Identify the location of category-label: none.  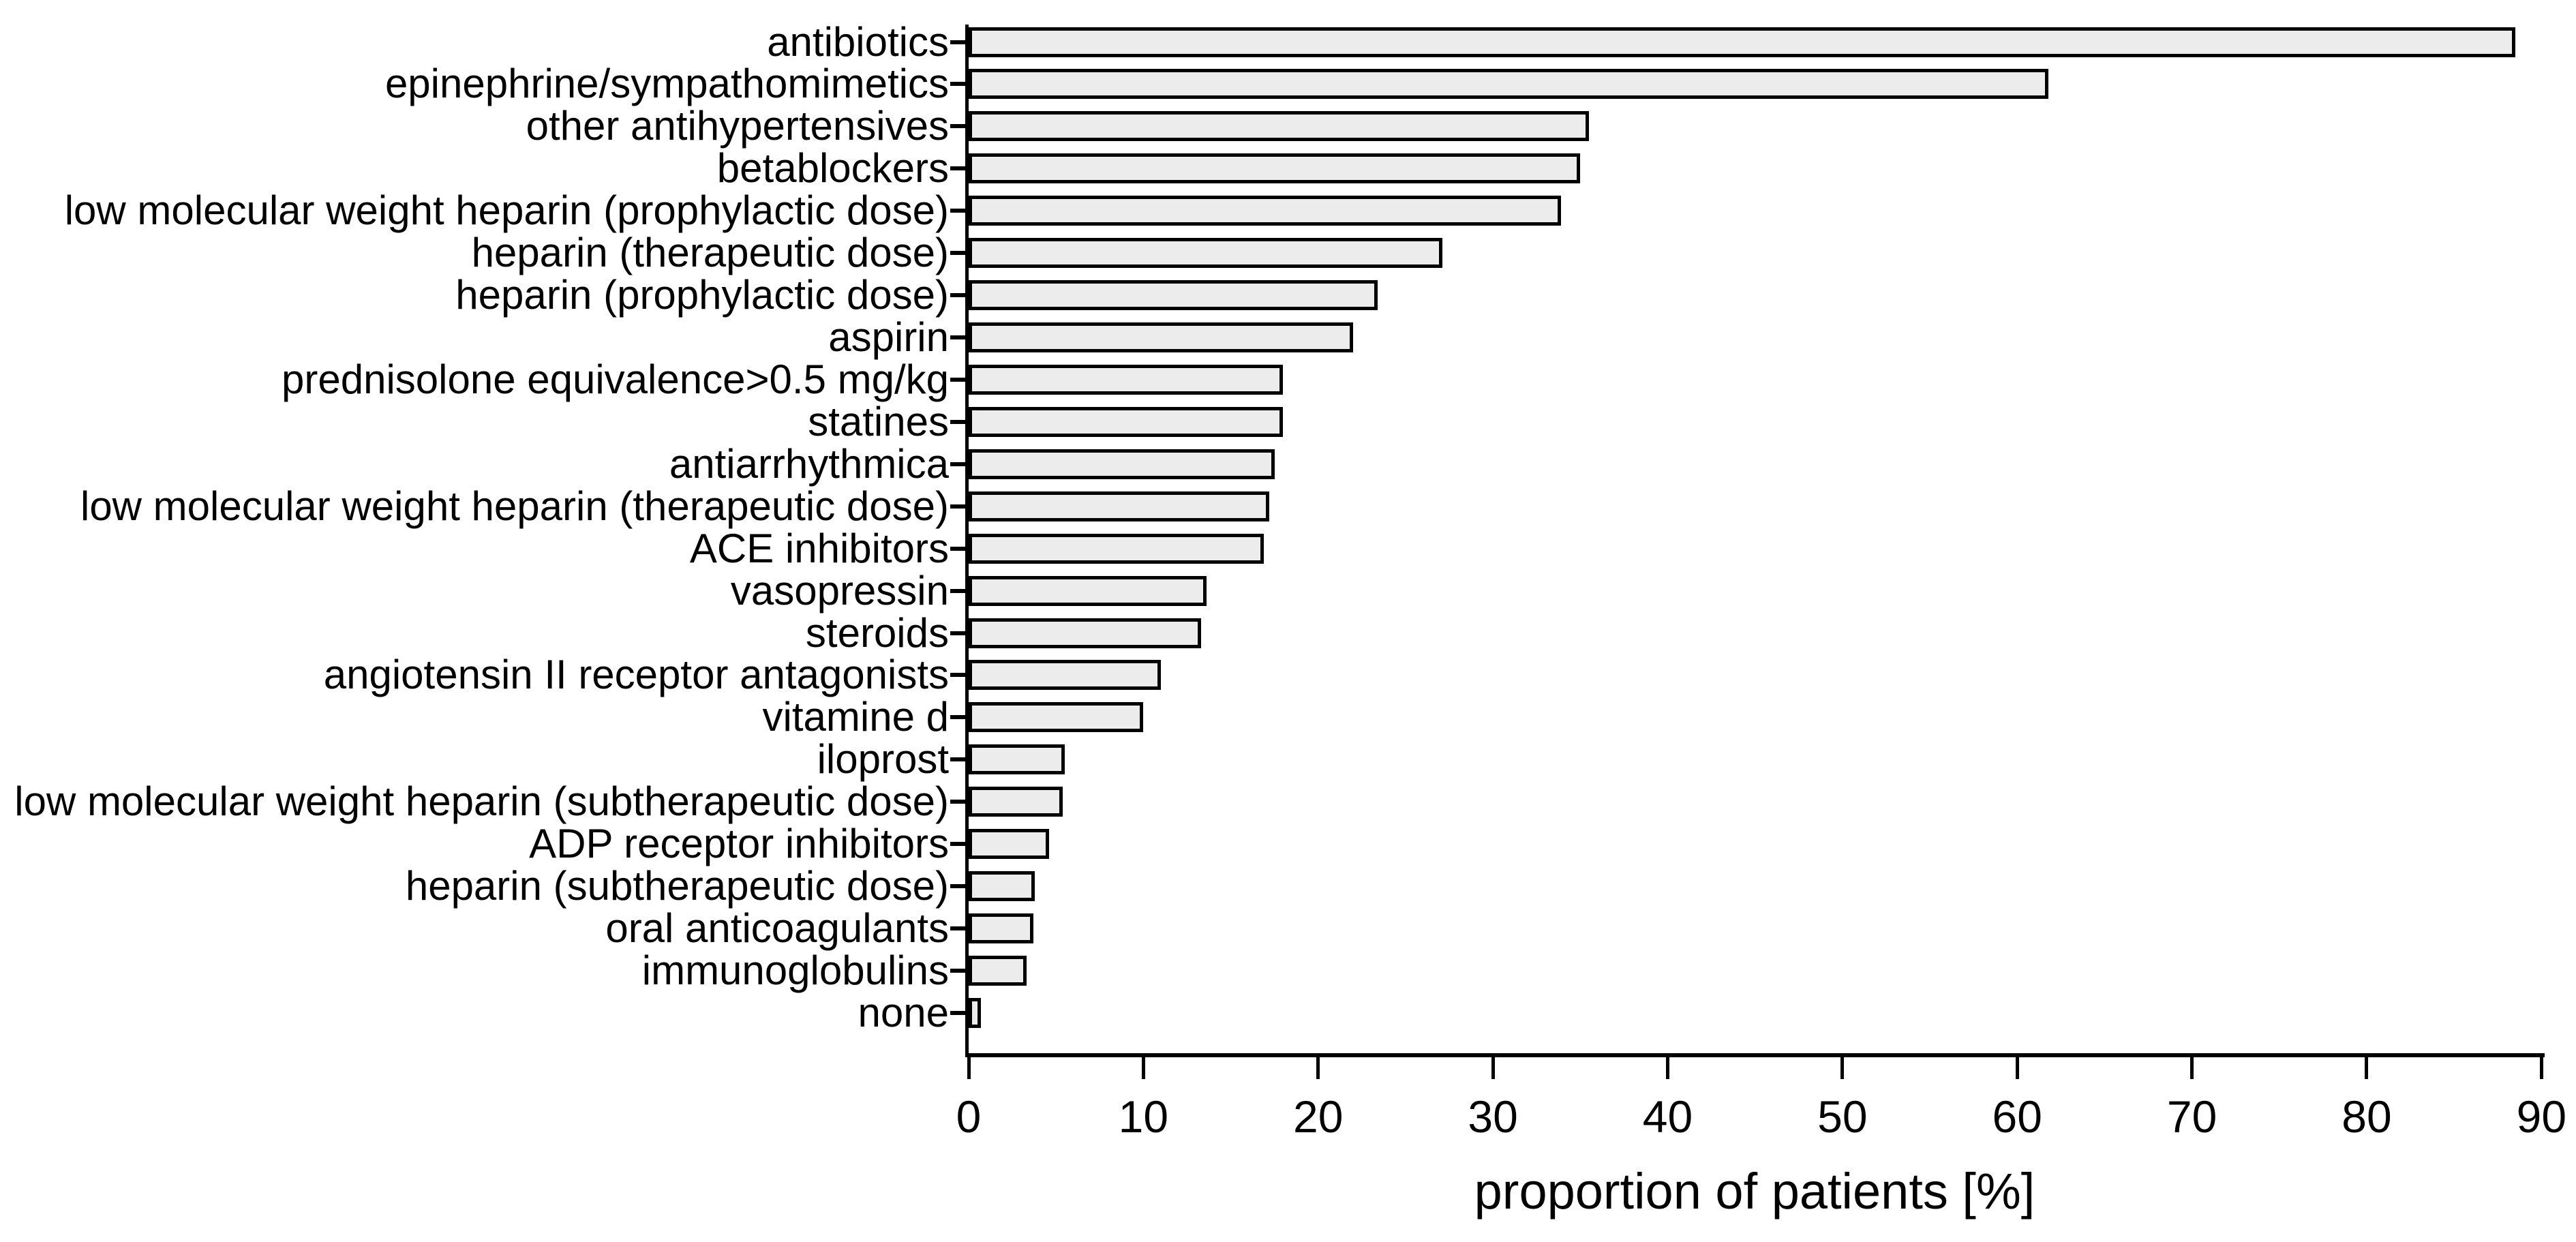
(904, 1012).